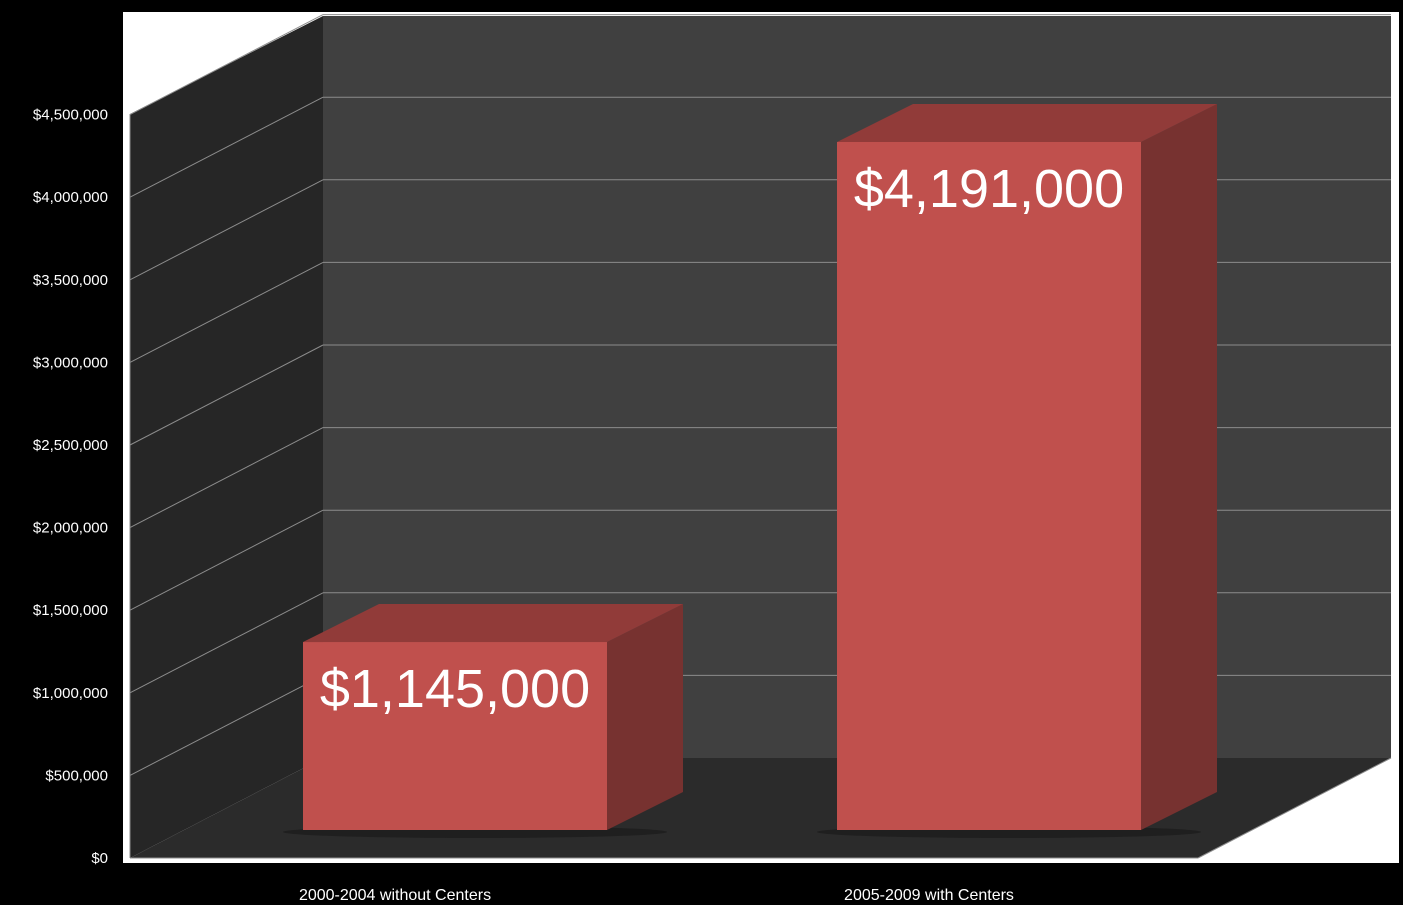 Image resolution: width=1403 pixels, height=905 pixels. I want to click on bar-data-label: $4,191,000, so click(989, 189).